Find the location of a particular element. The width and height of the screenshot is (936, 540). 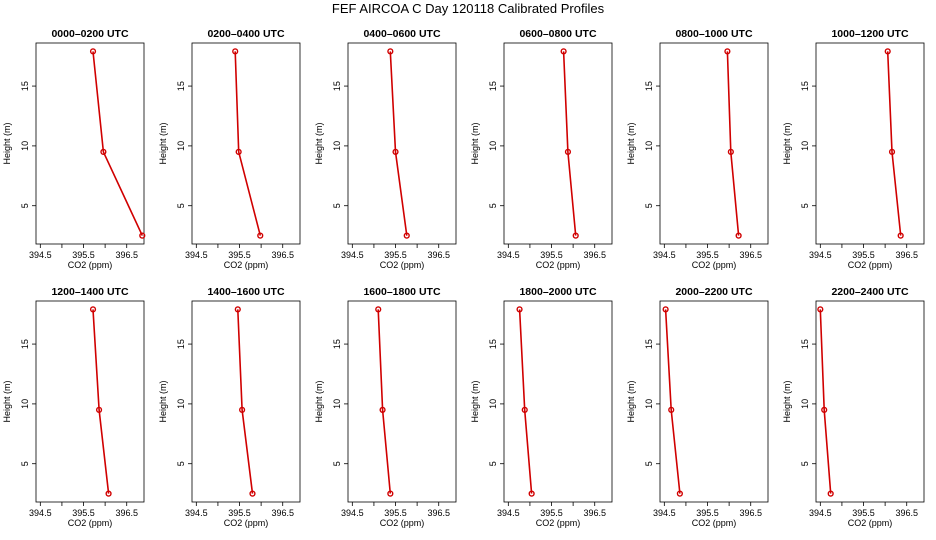

panel-title: 0000–0200 UTC is located at coordinates (89, 34).